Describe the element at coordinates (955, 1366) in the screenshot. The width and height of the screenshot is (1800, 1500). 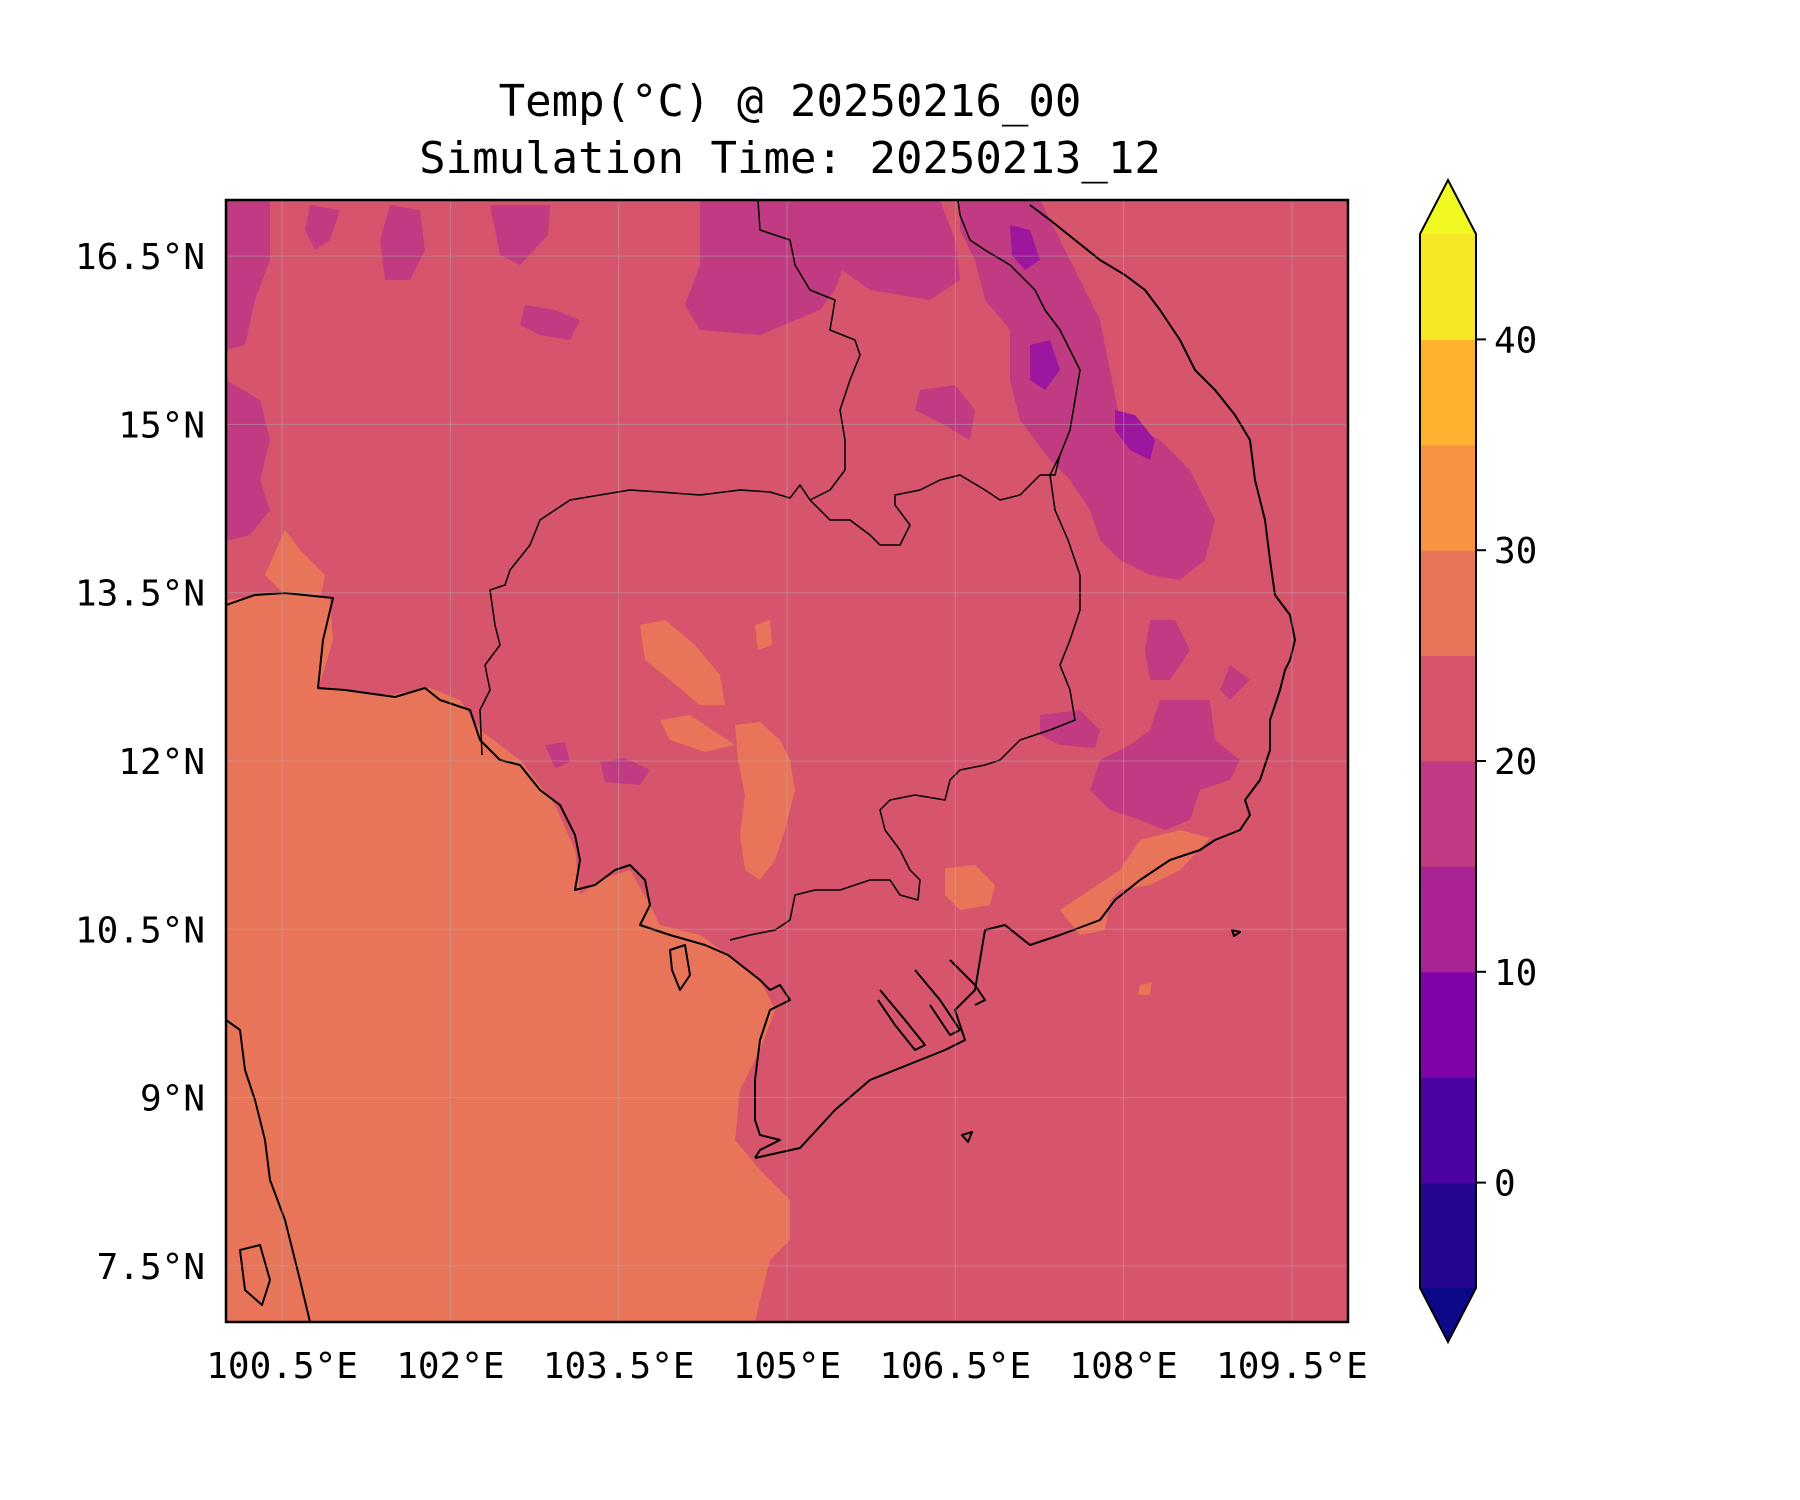
I see `x-tick-label: 106.5°E` at that location.